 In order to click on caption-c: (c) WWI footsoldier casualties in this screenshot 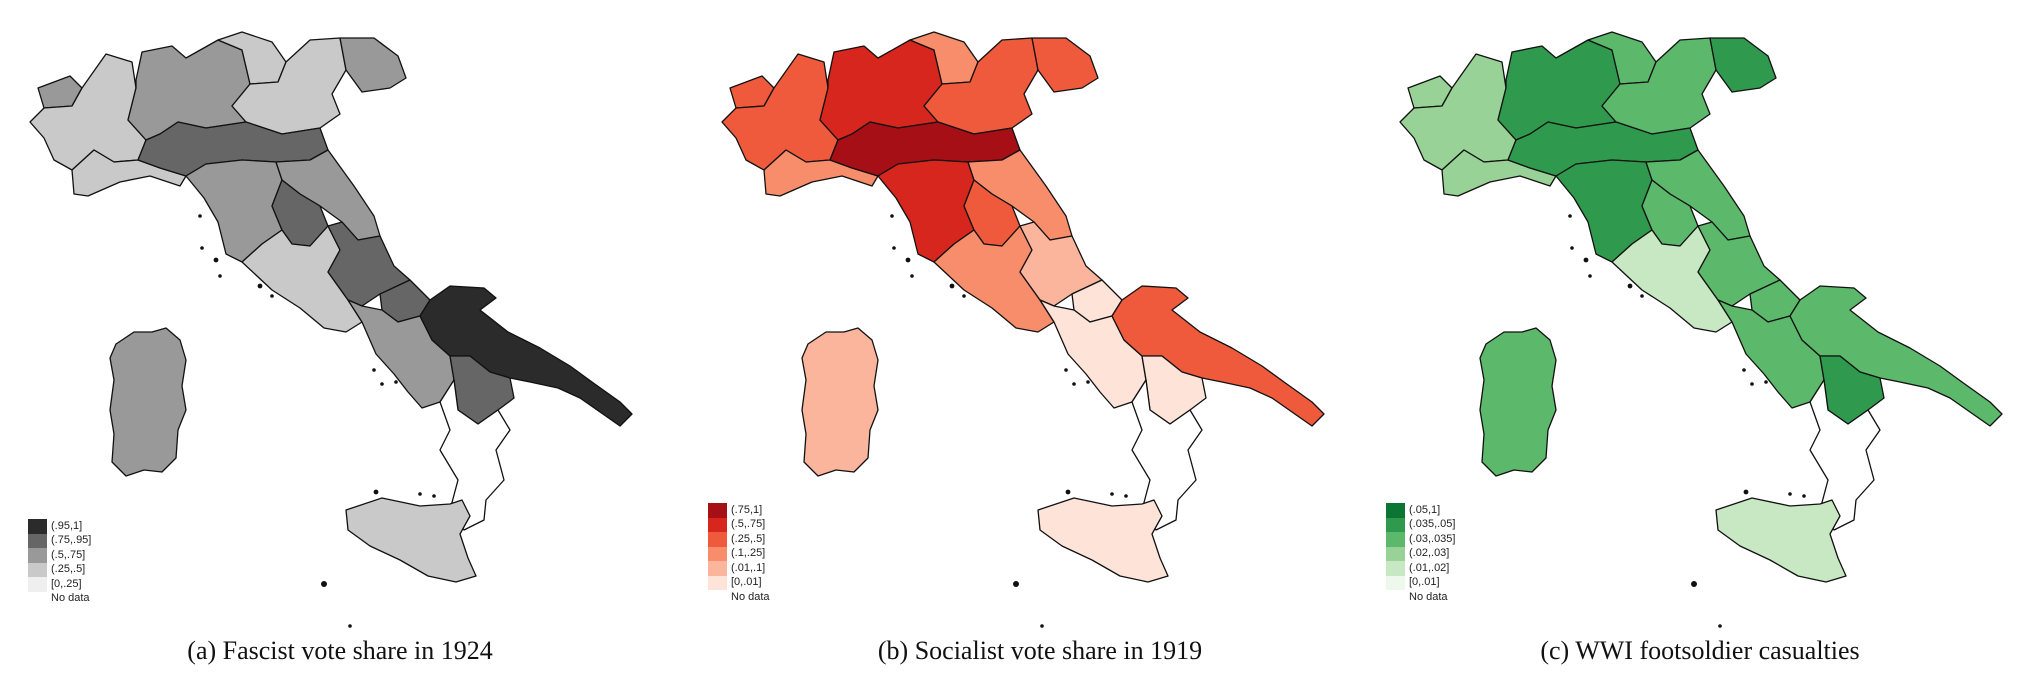, I will do `click(1700, 650)`.